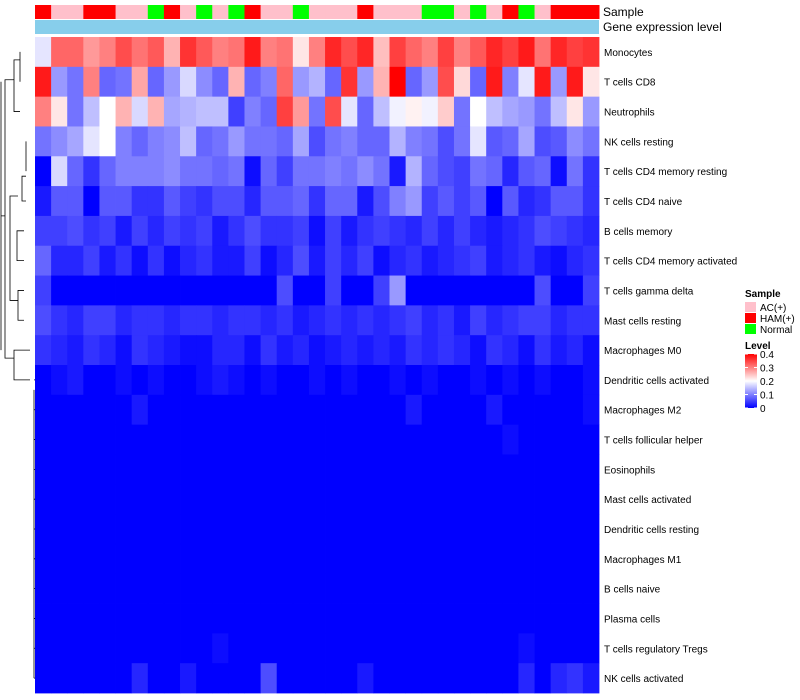  I want to click on sample-legend-swatch, so click(750, 329).